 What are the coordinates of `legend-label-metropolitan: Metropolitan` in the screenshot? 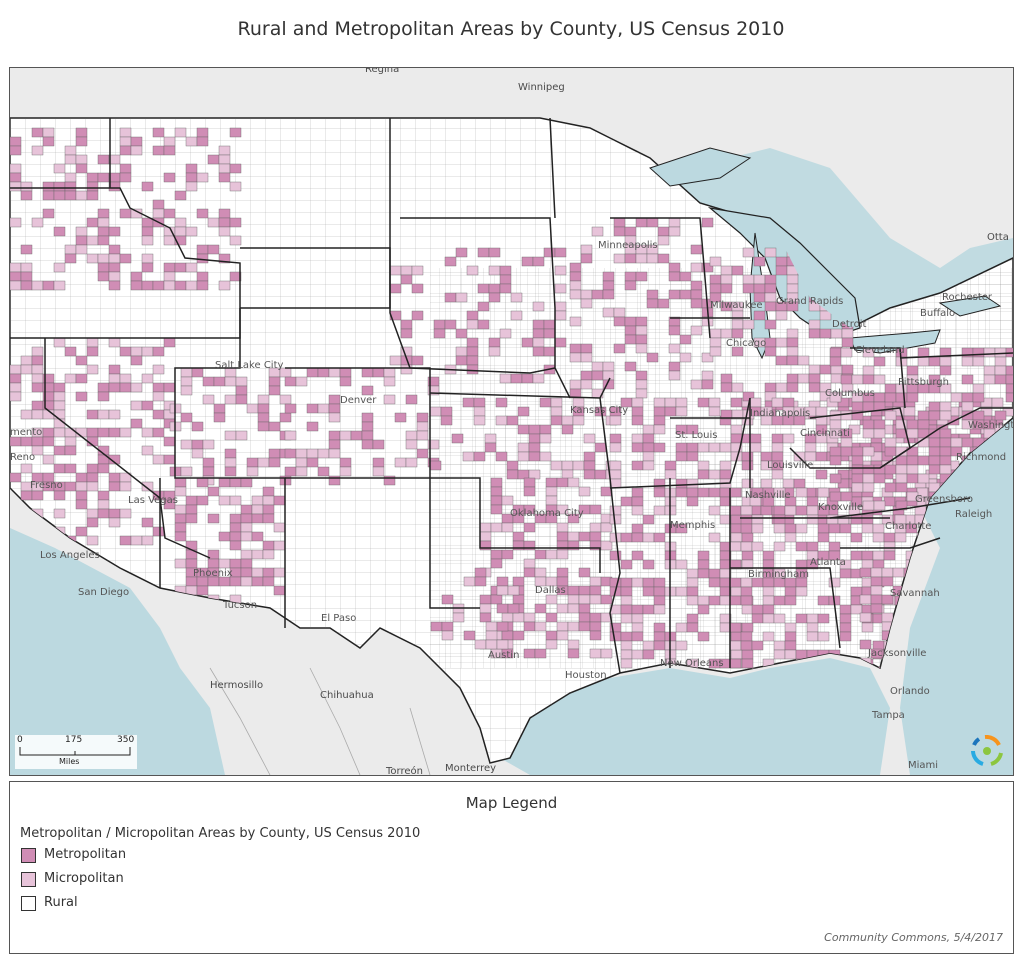 It's located at (85, 854).